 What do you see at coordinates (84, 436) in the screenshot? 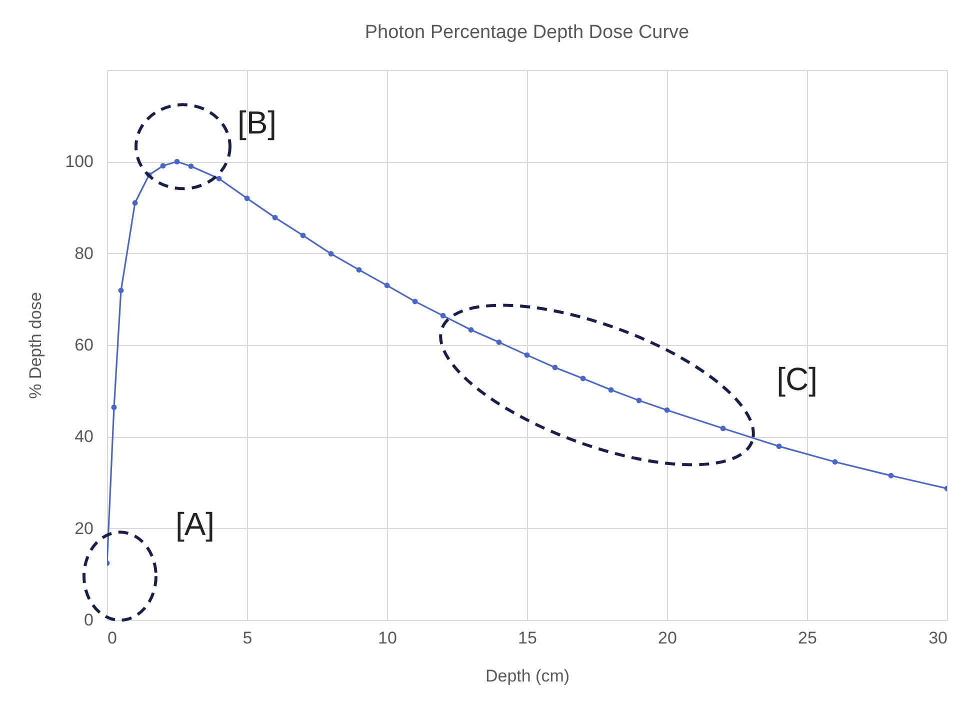
I see `y-tick-label: 40` at bounding box center [84, 436].